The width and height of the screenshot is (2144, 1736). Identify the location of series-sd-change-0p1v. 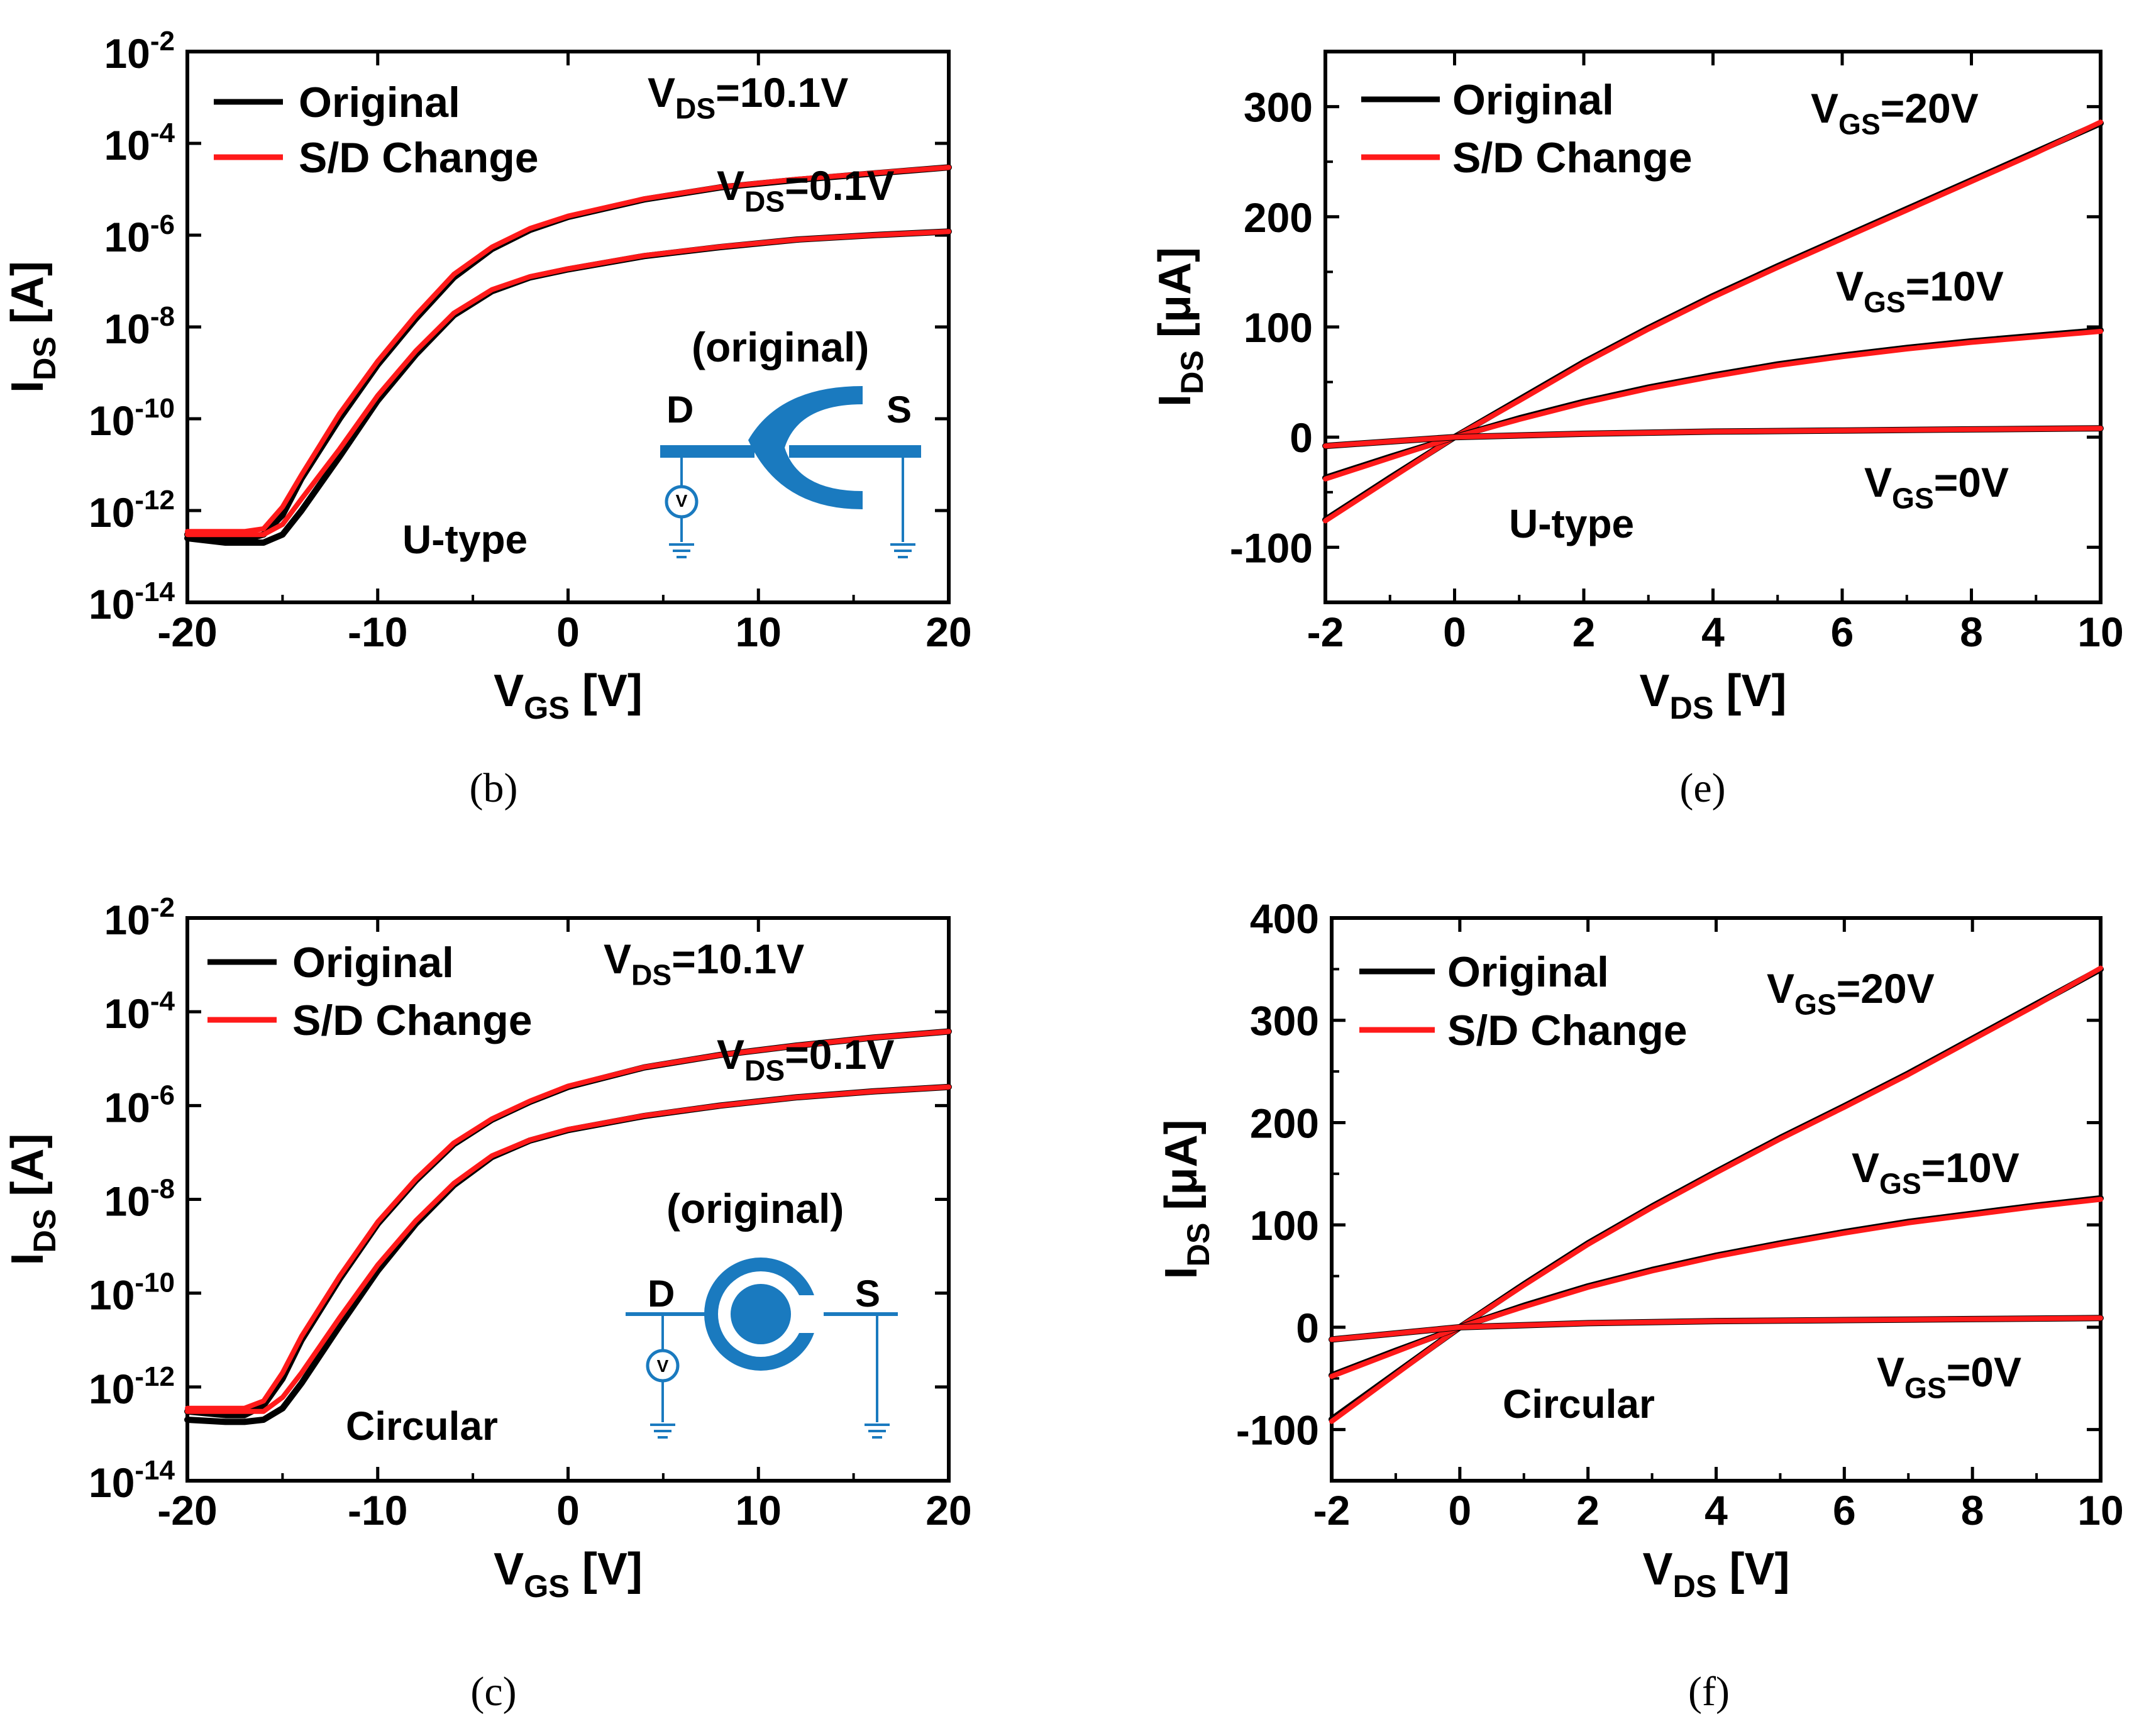
(568, 1249).